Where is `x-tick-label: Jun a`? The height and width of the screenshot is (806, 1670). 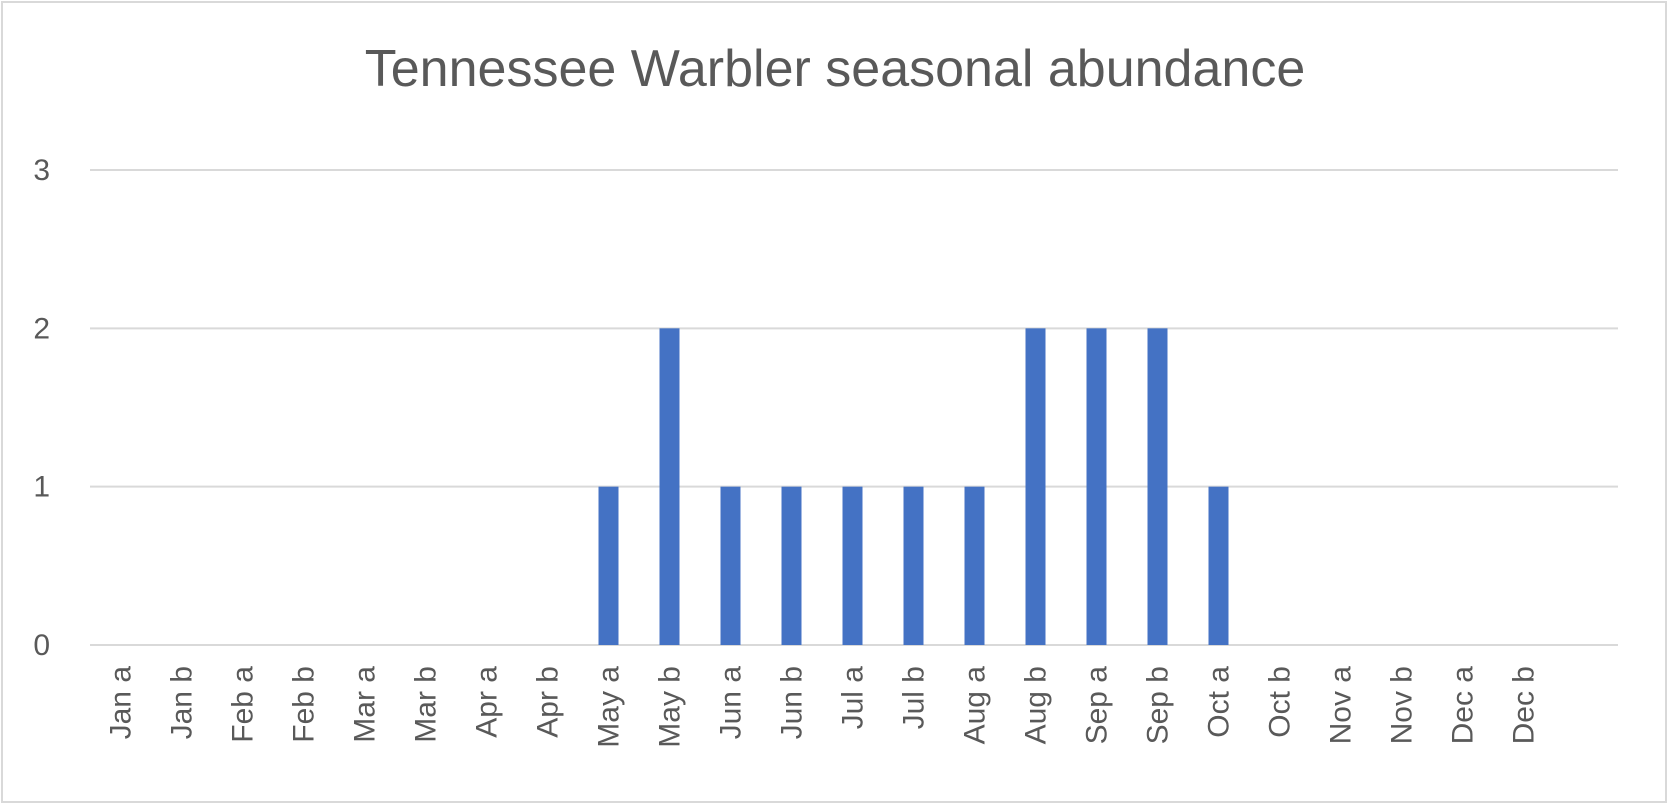 x-tick-label: Jun a is located at coordinates (731, 703).